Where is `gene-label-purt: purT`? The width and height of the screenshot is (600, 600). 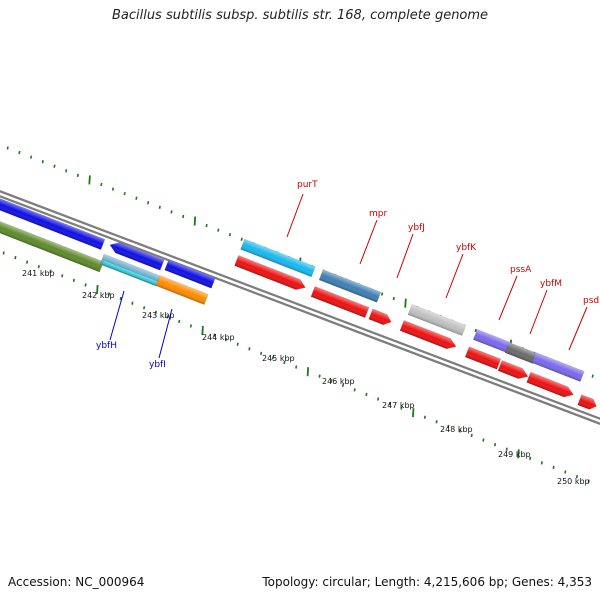
gene-label-purt: purT is located at coordinates (307, 185).